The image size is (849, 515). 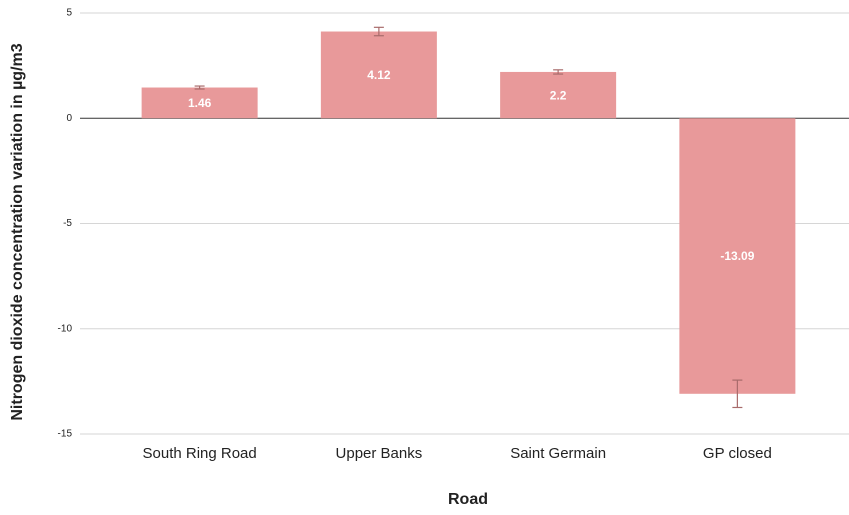 I want to click on x-tick-label: South Ring Road, so click(x=200, y=453).